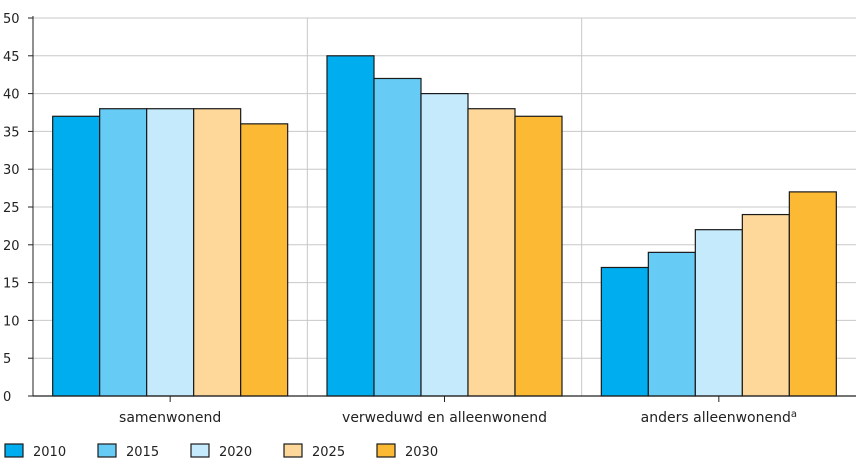 The height and width of the screenshot is (466, 856). I want to click on legend: 2010 2015 2020 2025 2030, so click(221, 451).